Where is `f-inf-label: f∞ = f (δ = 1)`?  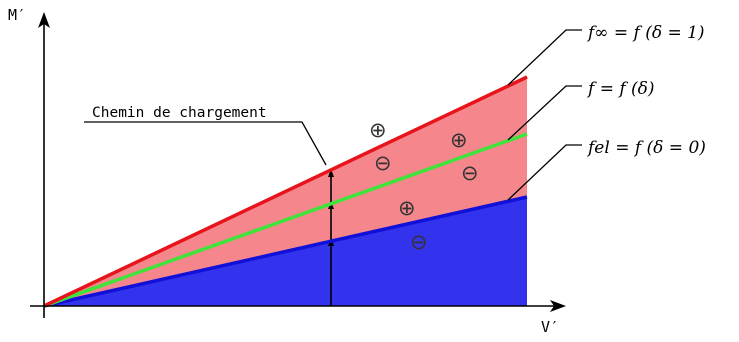
f-inf-label: f∞ = f (δ = 1) is located at coordinates (645, 33).